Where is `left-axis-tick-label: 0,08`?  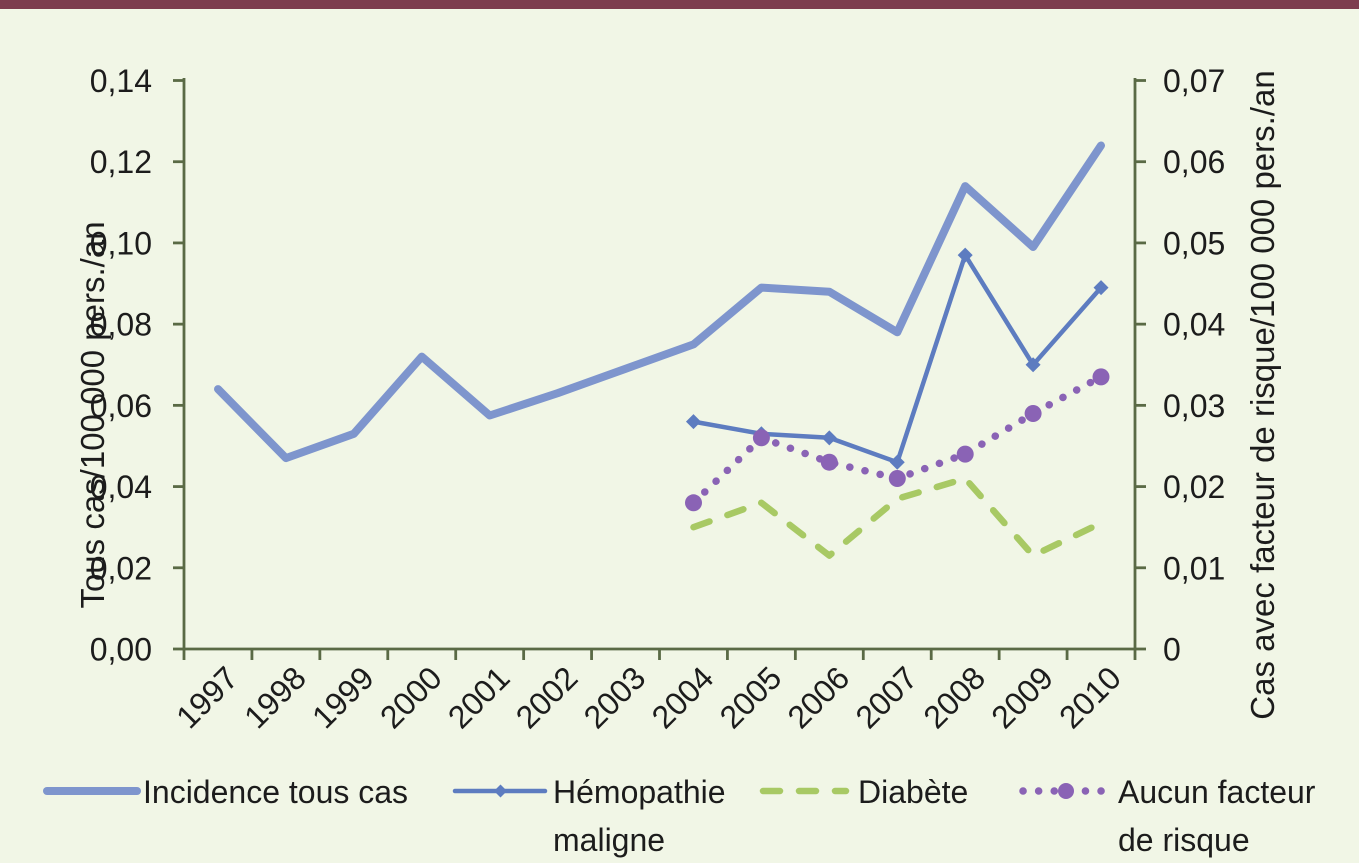
left-axis-tick-label: 0,08 is located at coordinates (121, 325).